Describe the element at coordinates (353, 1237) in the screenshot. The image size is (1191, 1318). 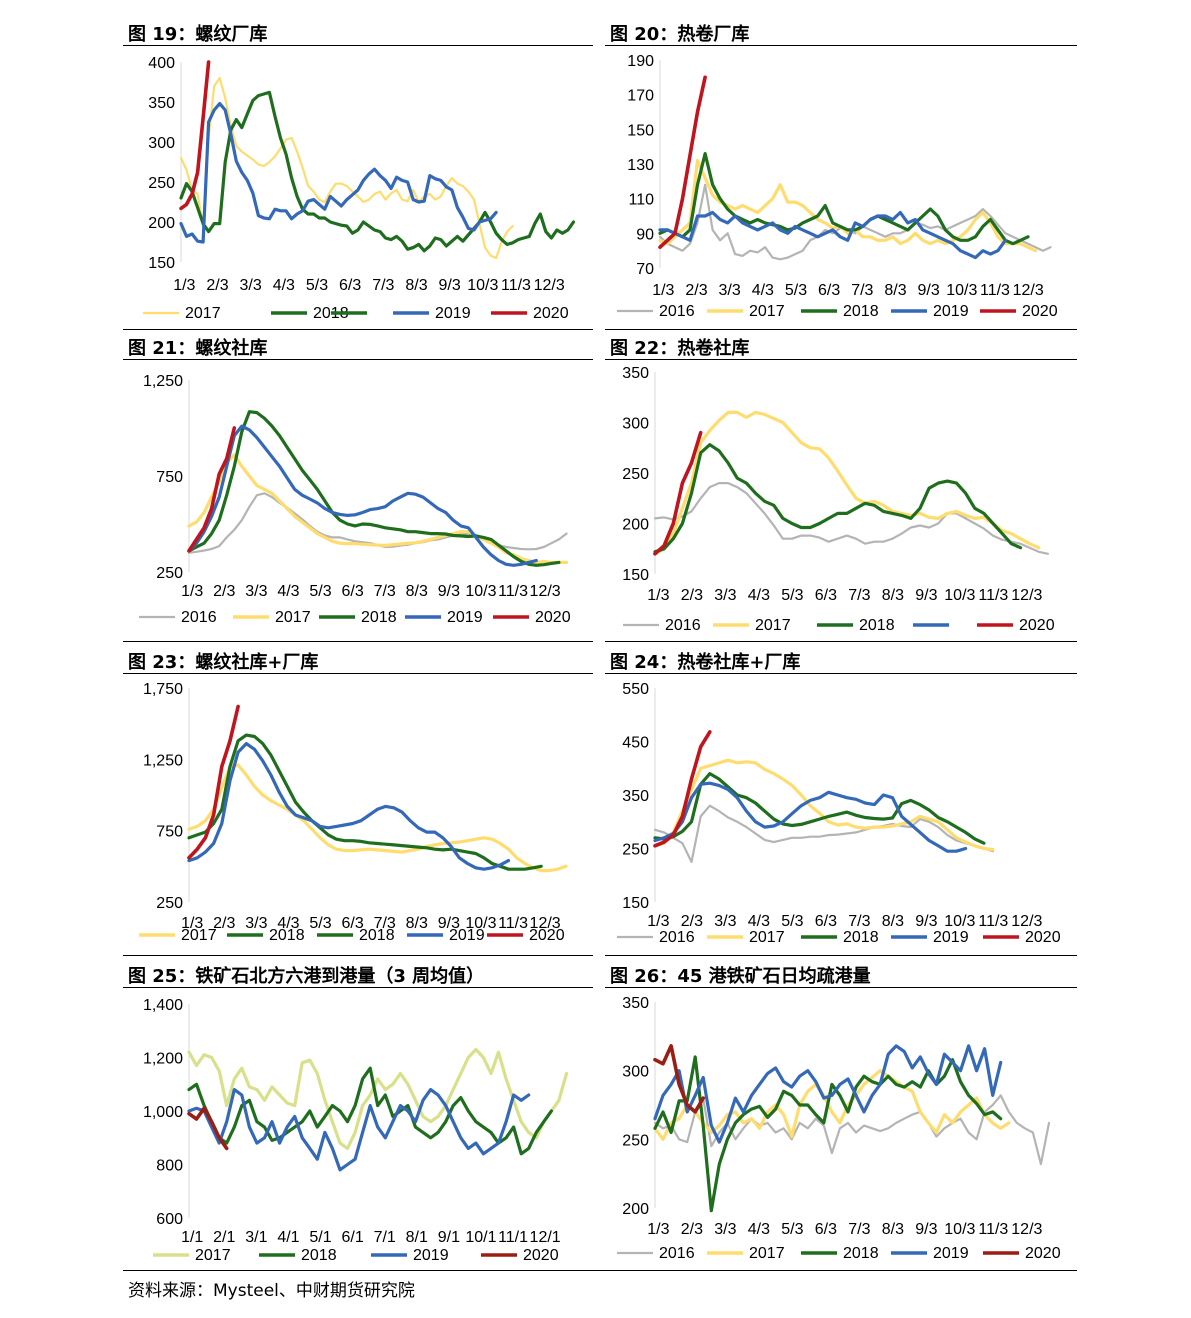
I see `x-tick-label: 6/1` at that location.